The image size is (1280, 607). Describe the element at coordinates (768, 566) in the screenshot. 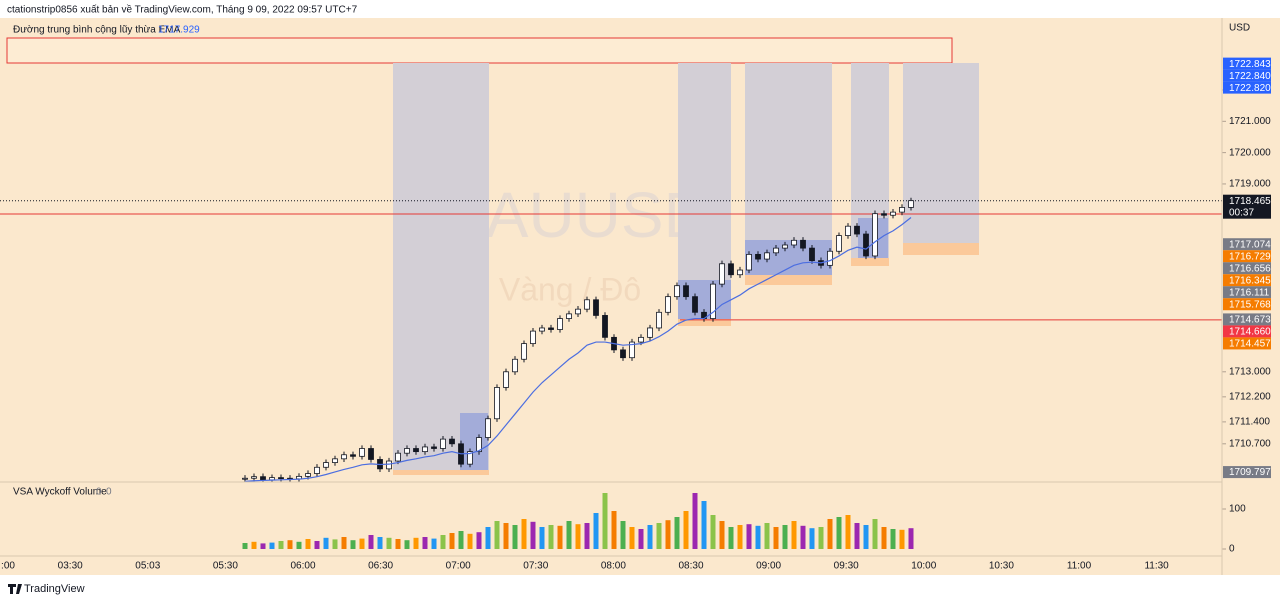

I see `time-tick-label: 09:00` at that location.